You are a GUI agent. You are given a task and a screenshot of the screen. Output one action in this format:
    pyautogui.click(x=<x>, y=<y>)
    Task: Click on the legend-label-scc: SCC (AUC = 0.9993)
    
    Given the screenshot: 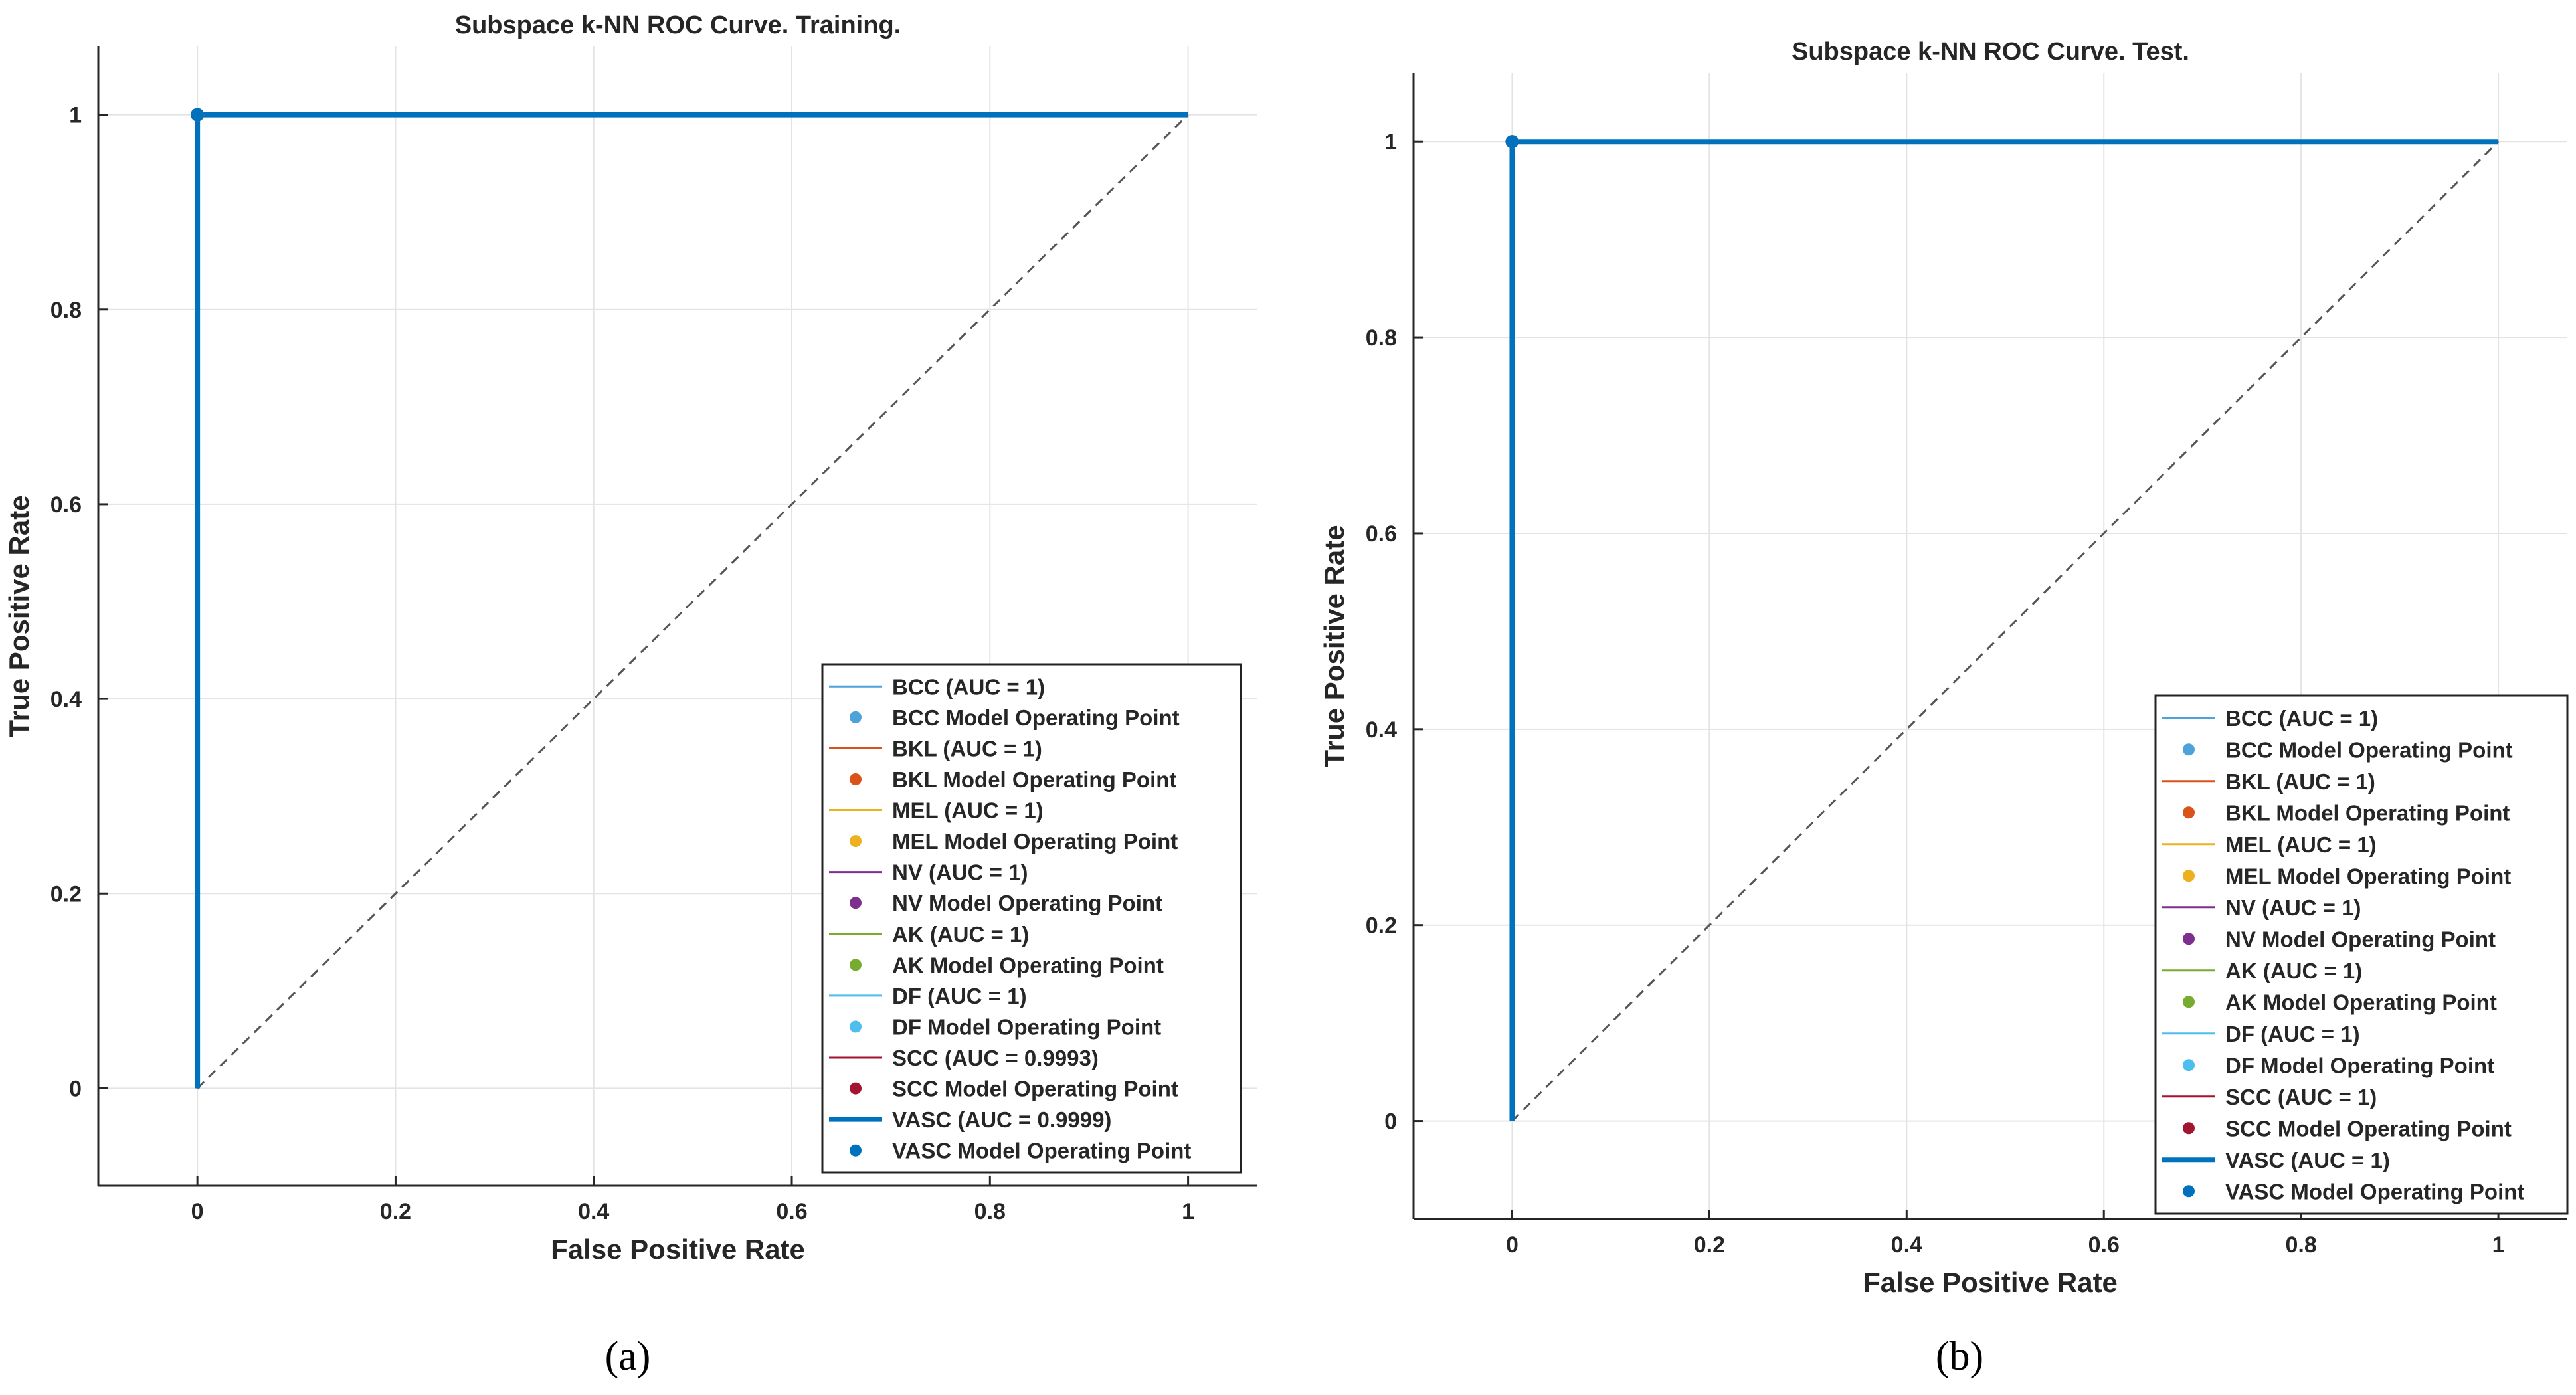 What is the action you would take?
    pyautogui.click(x=995, y=1058)
    